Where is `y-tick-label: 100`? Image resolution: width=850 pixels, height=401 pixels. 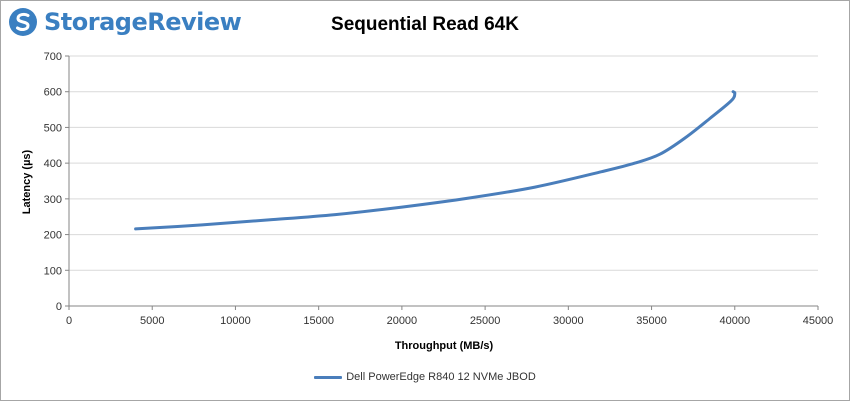 y-tick-label: 100 is located at coordinates (53, 271).